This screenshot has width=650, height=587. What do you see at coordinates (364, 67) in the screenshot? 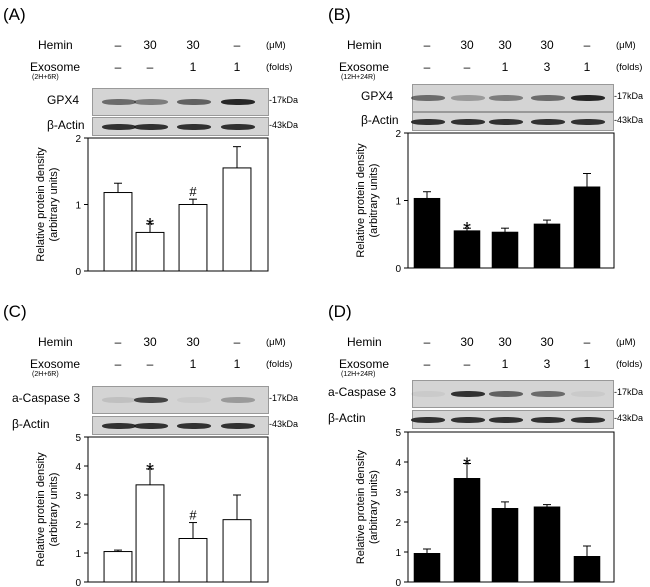
I see `exosome-label: Exosome` at bounding box center [364, 67].